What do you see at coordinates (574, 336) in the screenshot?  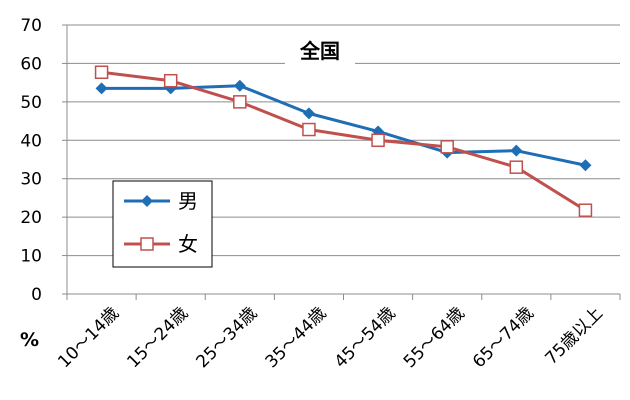 I see `x-category-label: 75歳以上` at bounding box center [574, 336].